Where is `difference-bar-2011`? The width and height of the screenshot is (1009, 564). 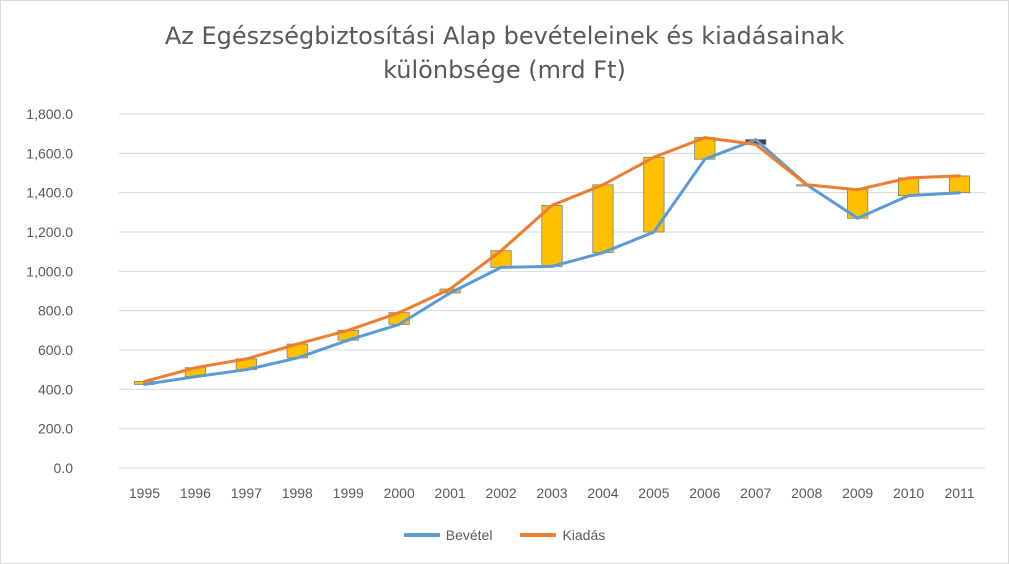 difference-bar-2011 is located at coordinates (959, 184).